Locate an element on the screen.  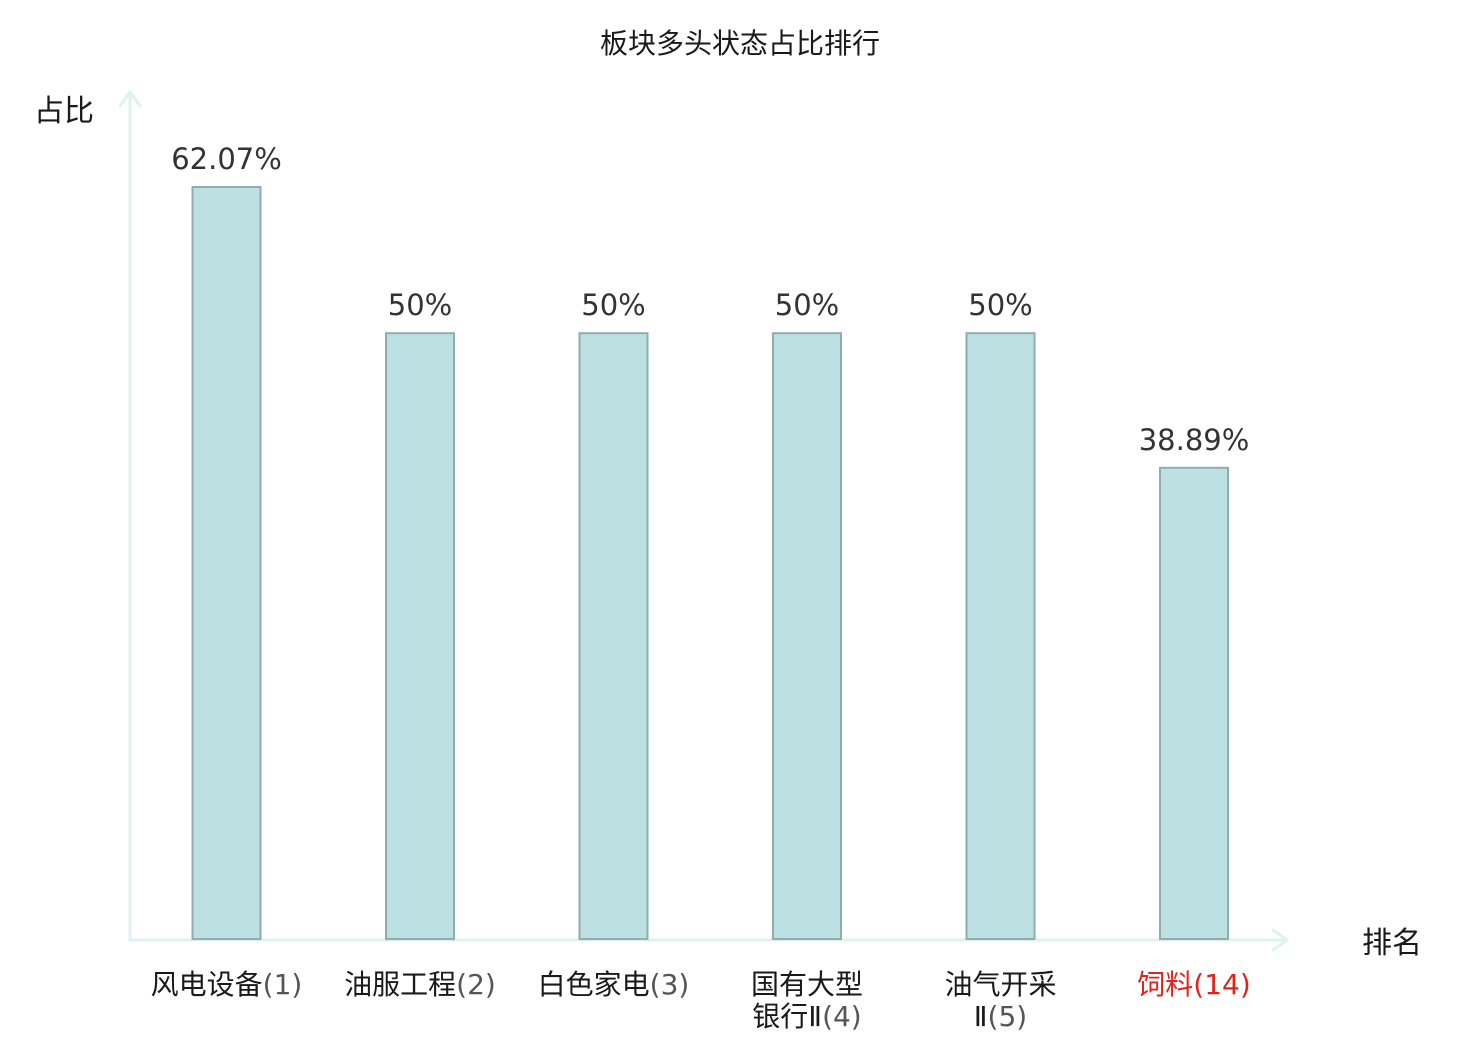
x-tick-label-name: 油气开采 is located at coordinates (1000, 984).